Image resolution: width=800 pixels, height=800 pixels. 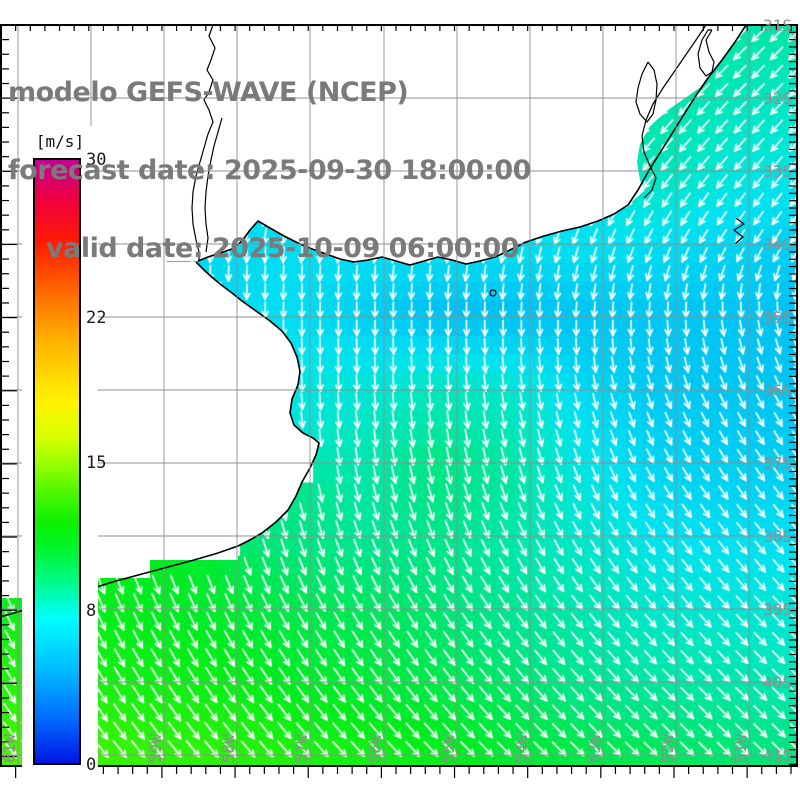 What do you see at coordinates (301, 748) in the screenshot?
I see `longitude-label: 57W` at bounding box center [301, 748].